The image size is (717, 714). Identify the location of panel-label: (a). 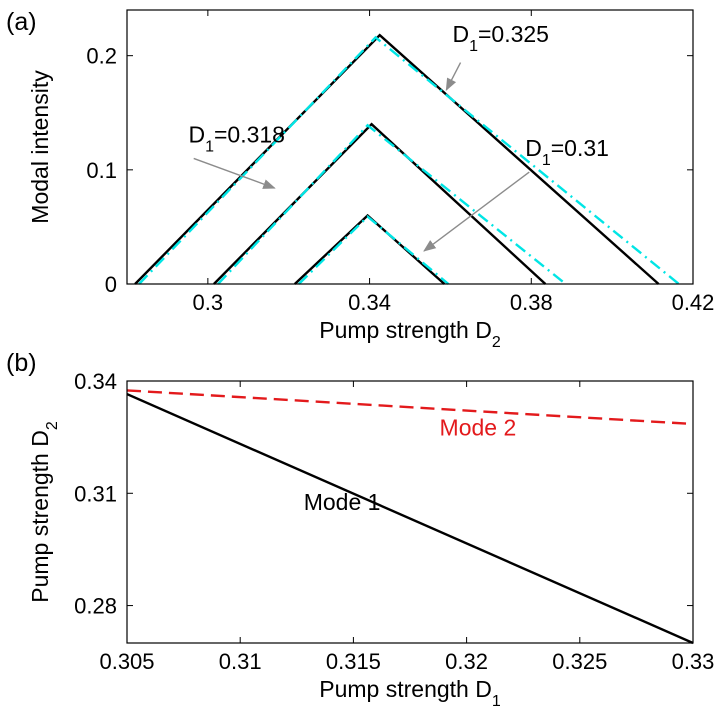
(21, 22).